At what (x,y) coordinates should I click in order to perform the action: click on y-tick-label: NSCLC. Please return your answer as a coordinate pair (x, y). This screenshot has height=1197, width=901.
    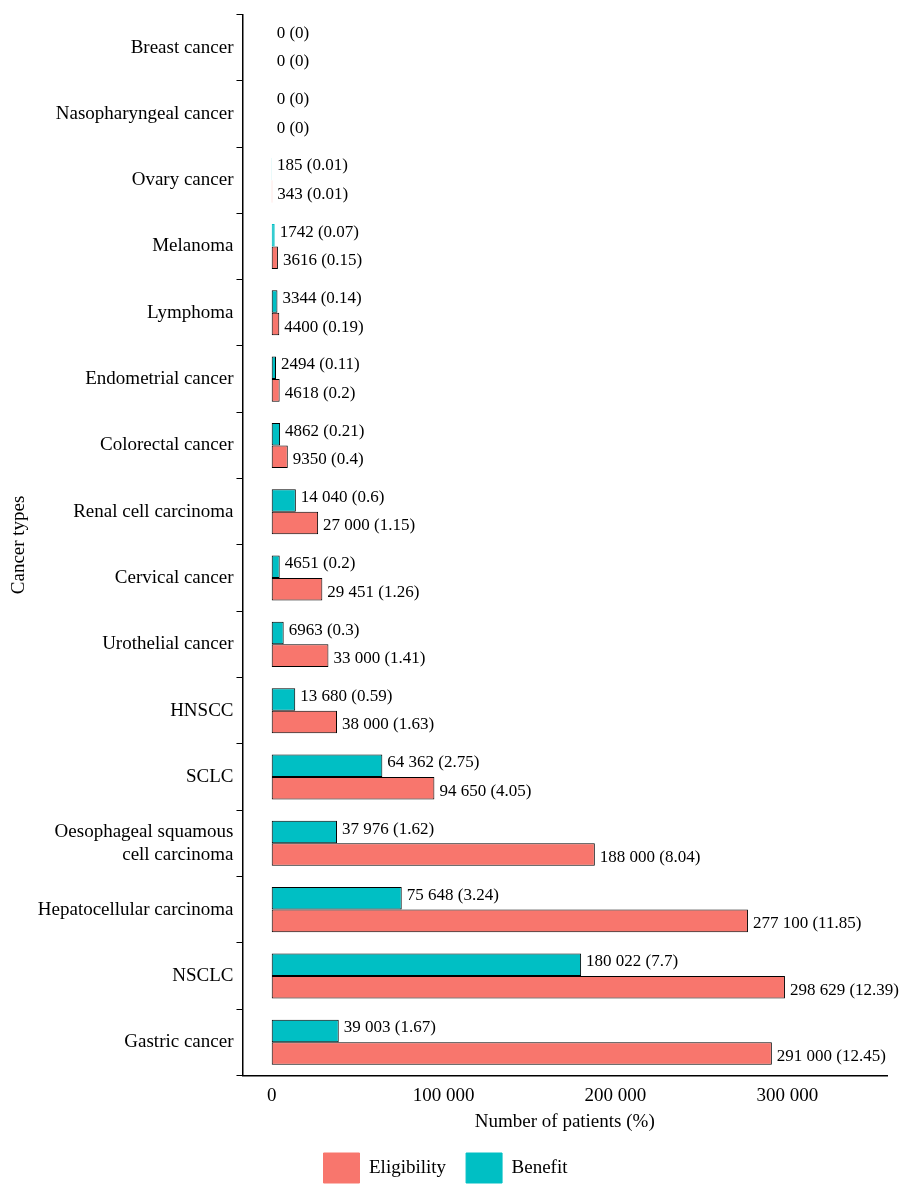
    Looking at the image, I should click on (203, 974).